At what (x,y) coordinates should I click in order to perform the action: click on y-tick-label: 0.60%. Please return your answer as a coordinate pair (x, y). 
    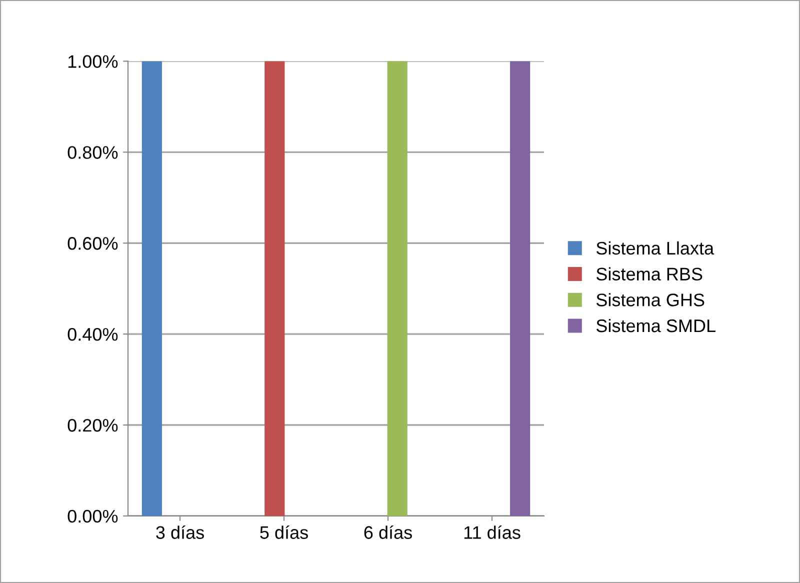
    Looking at the image, I should click on (93, 243).